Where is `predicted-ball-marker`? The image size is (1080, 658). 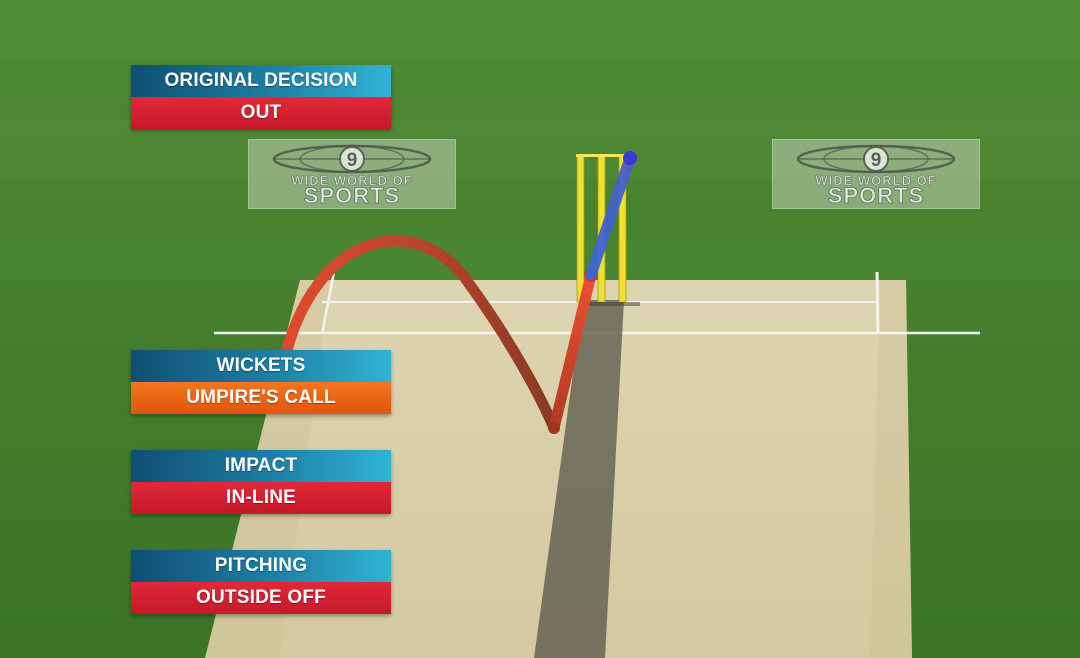
predicted-ball-marker is located at coordinates (630, 158).